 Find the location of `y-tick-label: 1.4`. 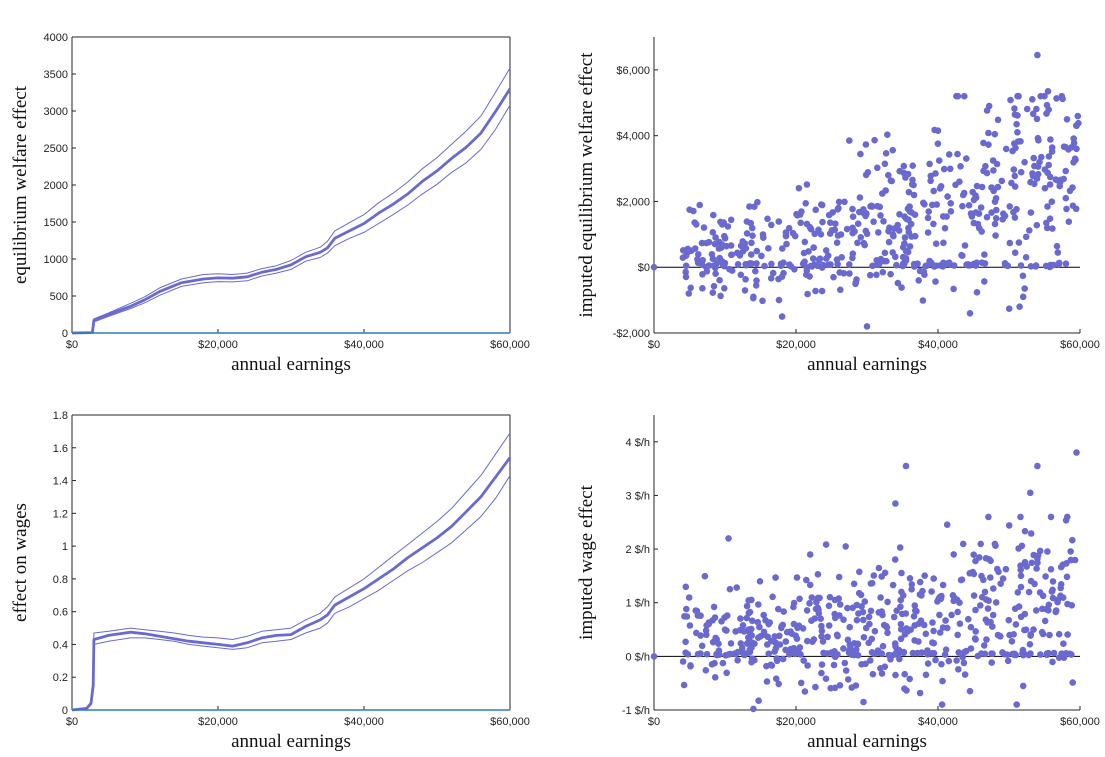

y-tick-label: 1.4 is located at coordinates (60, 482).